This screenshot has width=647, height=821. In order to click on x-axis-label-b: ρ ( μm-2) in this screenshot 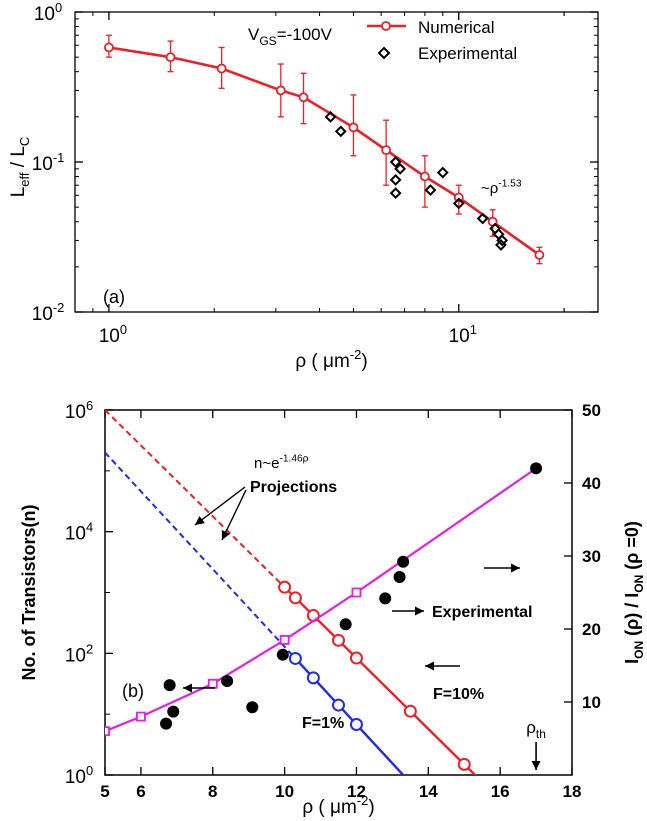, I will do `click(338, 805)`.